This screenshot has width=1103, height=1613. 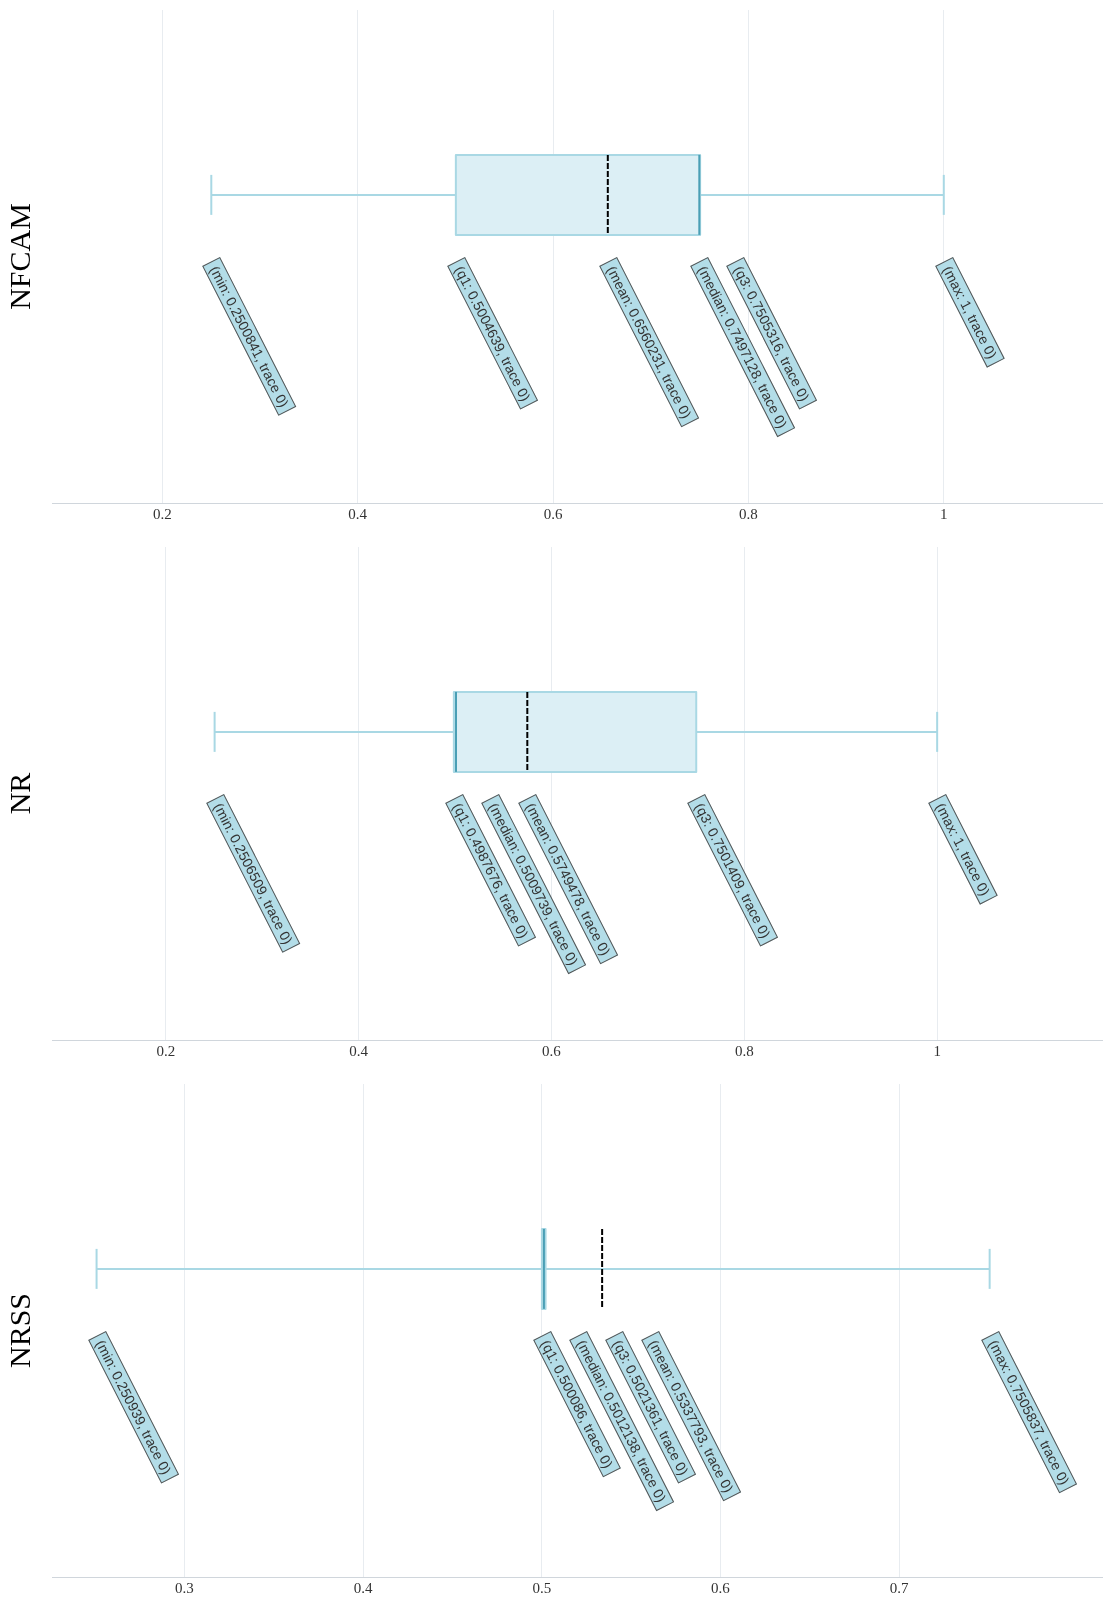 I want to click on callout-tag: (max: 1, trace 0), so click(x=963, y=849).